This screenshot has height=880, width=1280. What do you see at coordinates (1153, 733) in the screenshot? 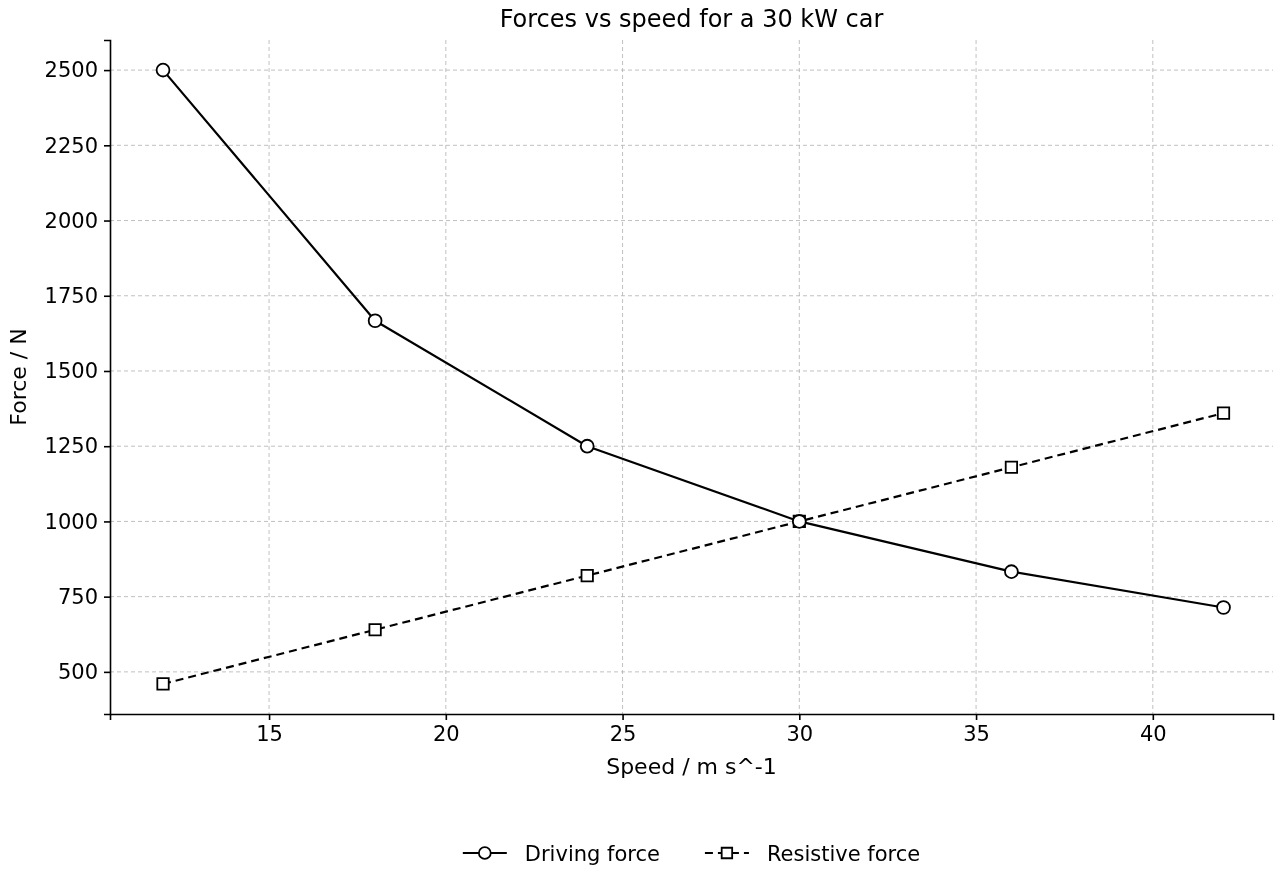
I see `x-tick-label: 40` at bounding box center [1153, 733].